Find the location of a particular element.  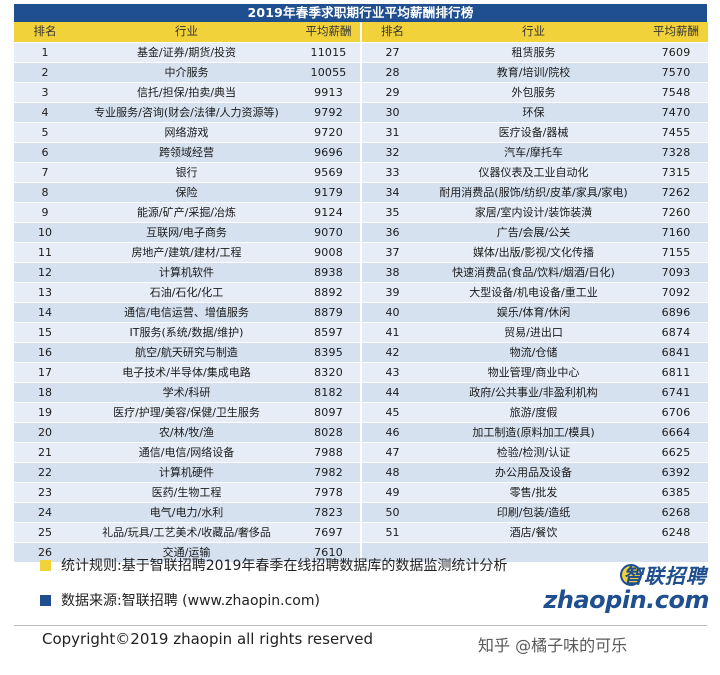

rank-cell: 14 is located at coordinates (45, 312).